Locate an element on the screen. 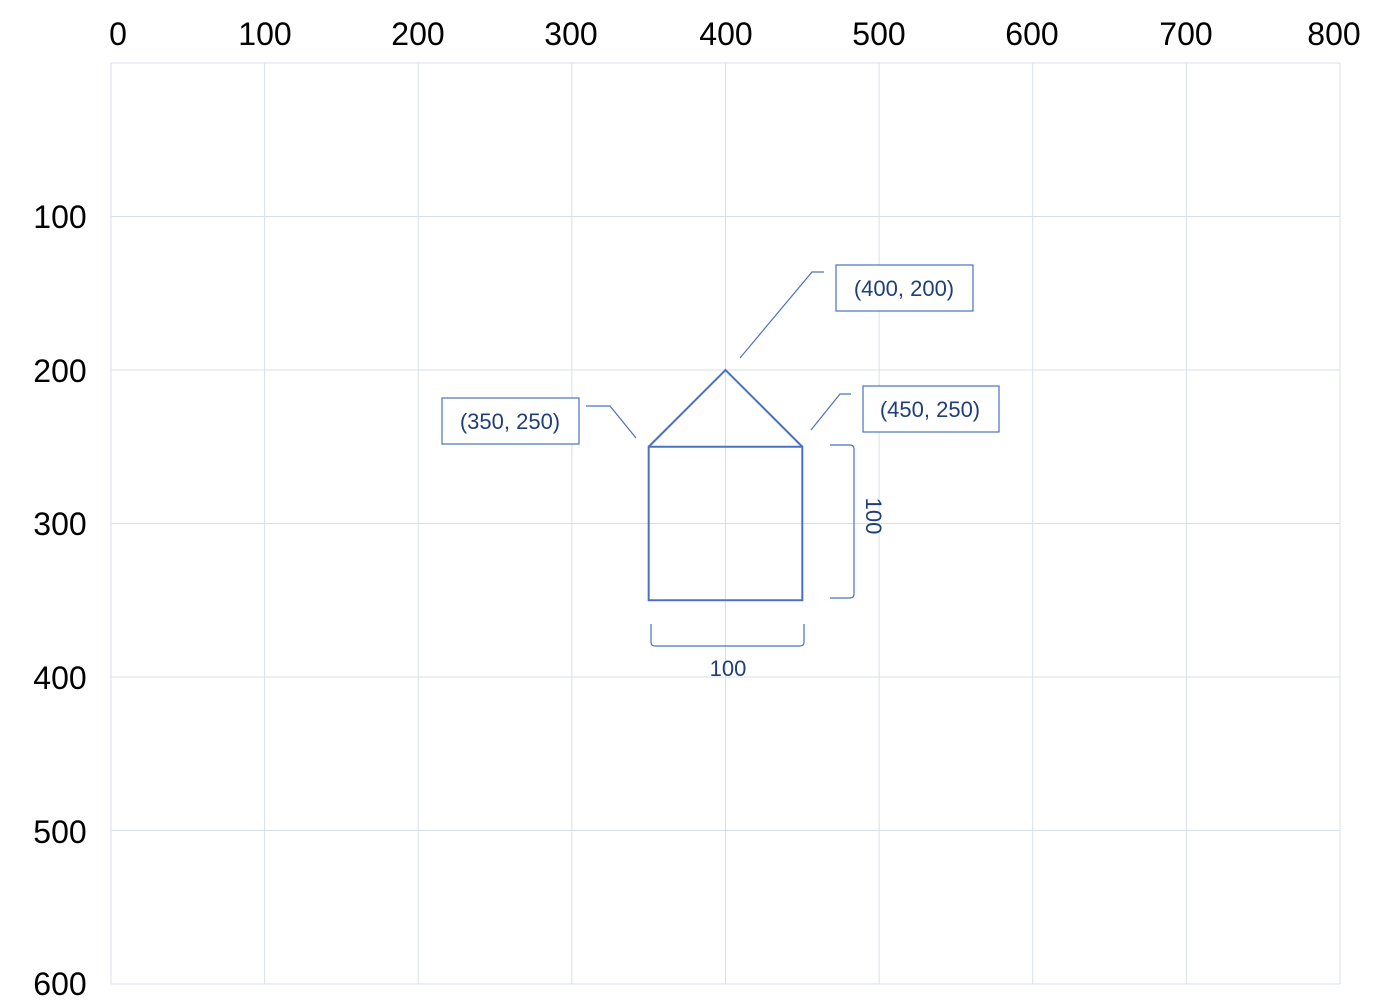 The width and height of the screenshot is (1374, 1005). y-tick-label: 100 is located at coordinates (59, 217).